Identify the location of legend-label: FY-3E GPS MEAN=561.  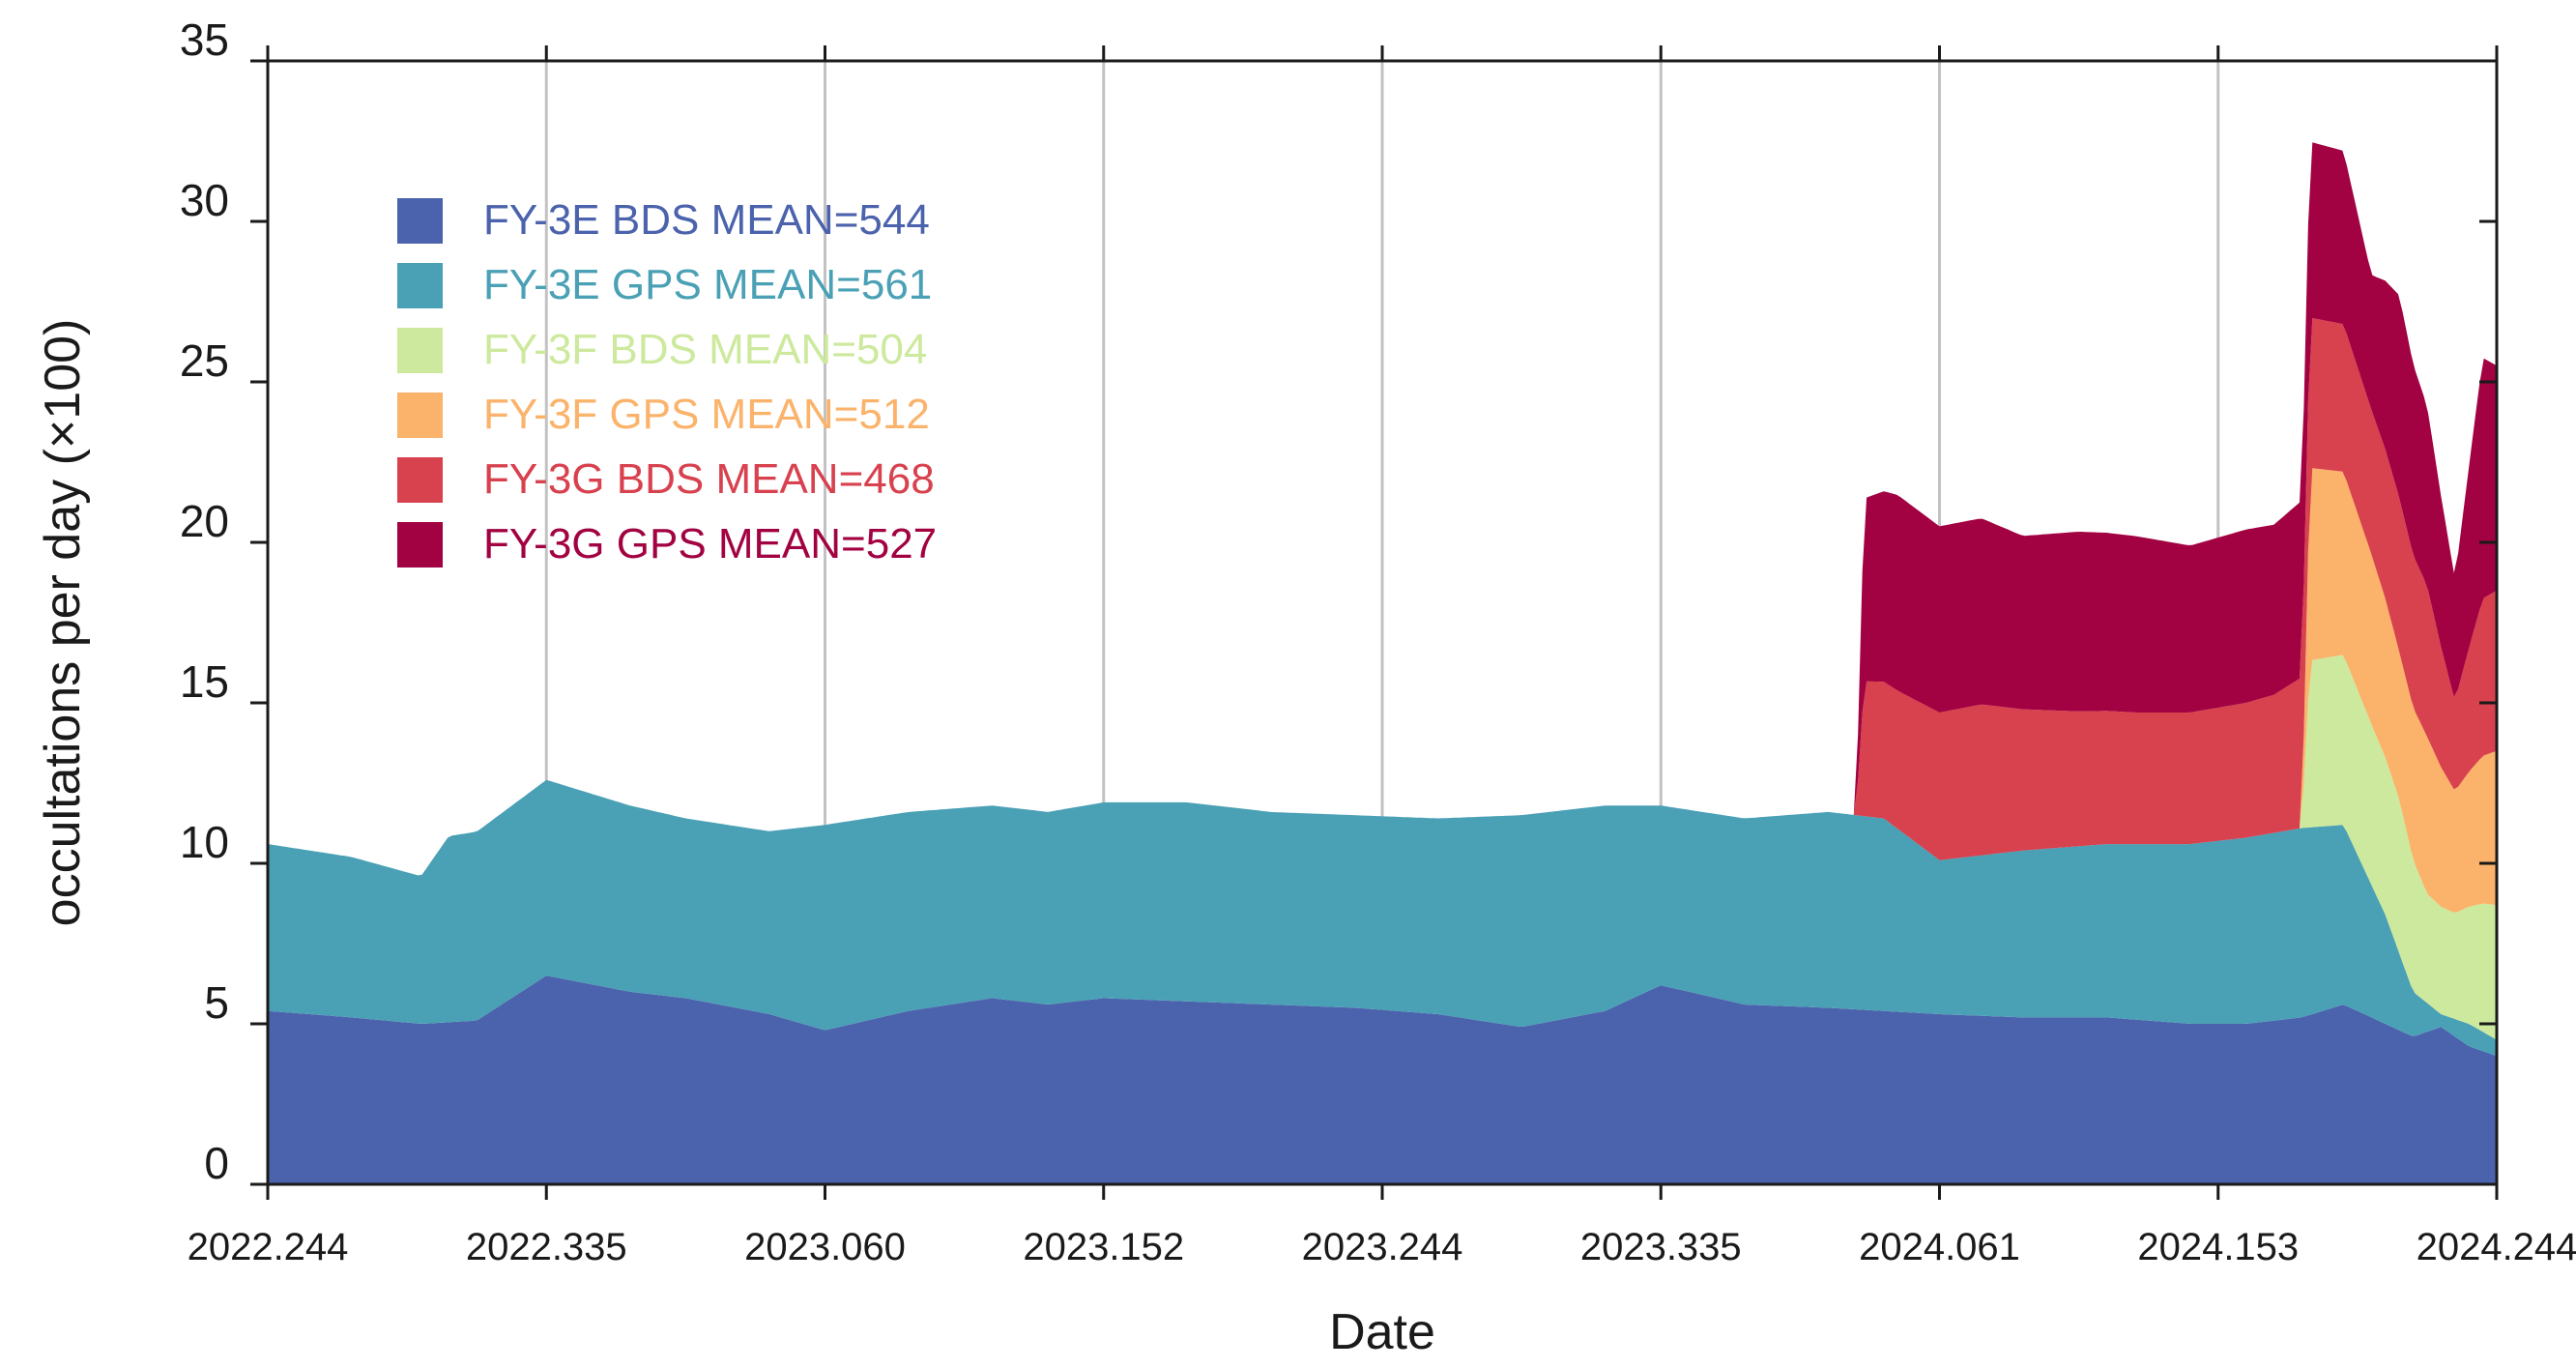
(708, 285).